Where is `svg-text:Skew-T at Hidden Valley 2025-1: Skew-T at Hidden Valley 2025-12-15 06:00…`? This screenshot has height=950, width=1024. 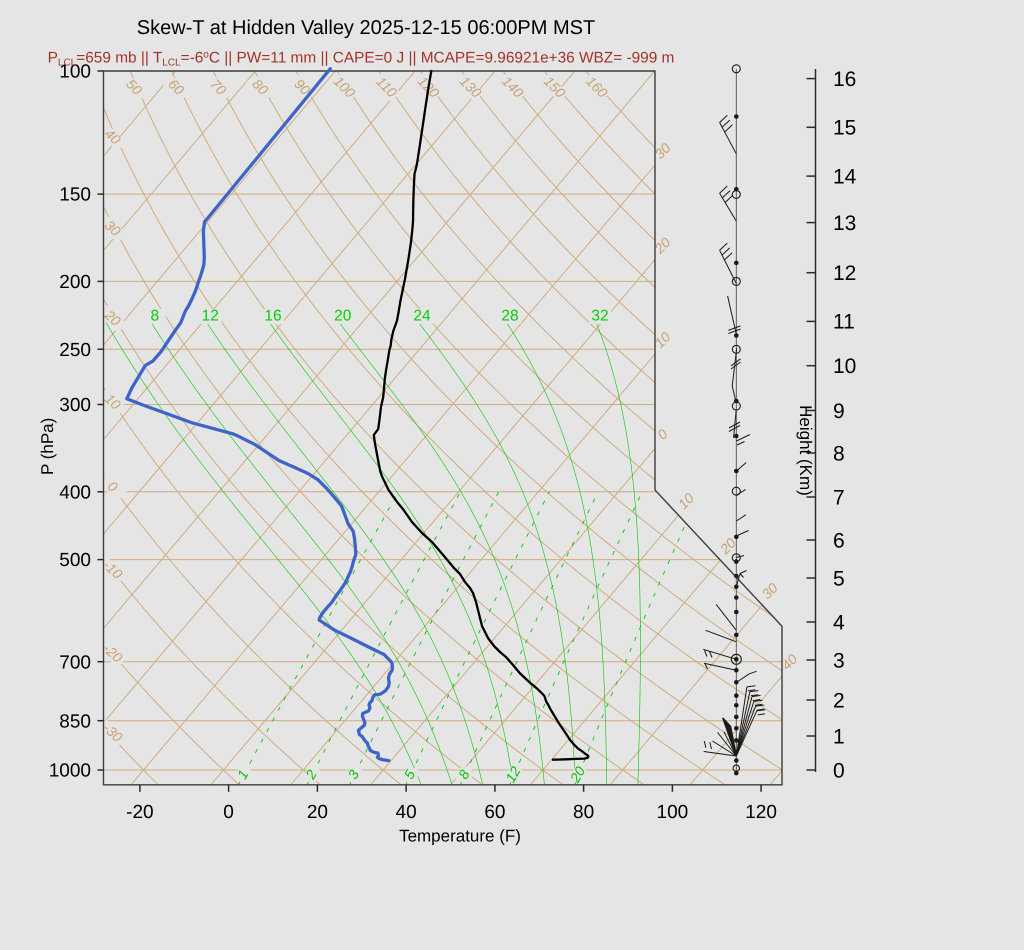
svg-text:Skew-T at Hidden Valley 2025-1: Skew-T at Hidden Valley 2025-12-15 06:00… is located at coordinates (366, 28).